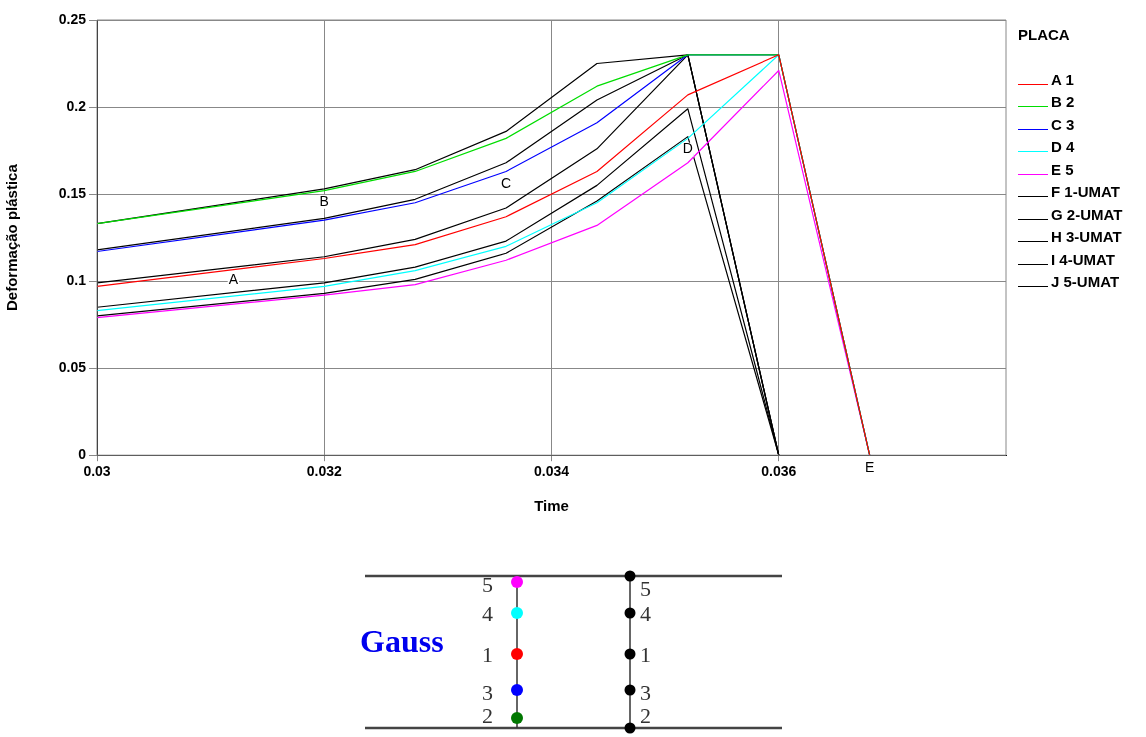 The width and height of the screenshot is (1146, 737). What do you see at coordinates (324, 471) in the screenshot?
I see `x-tick-label: 0.032` at bounding box center [324, 471].